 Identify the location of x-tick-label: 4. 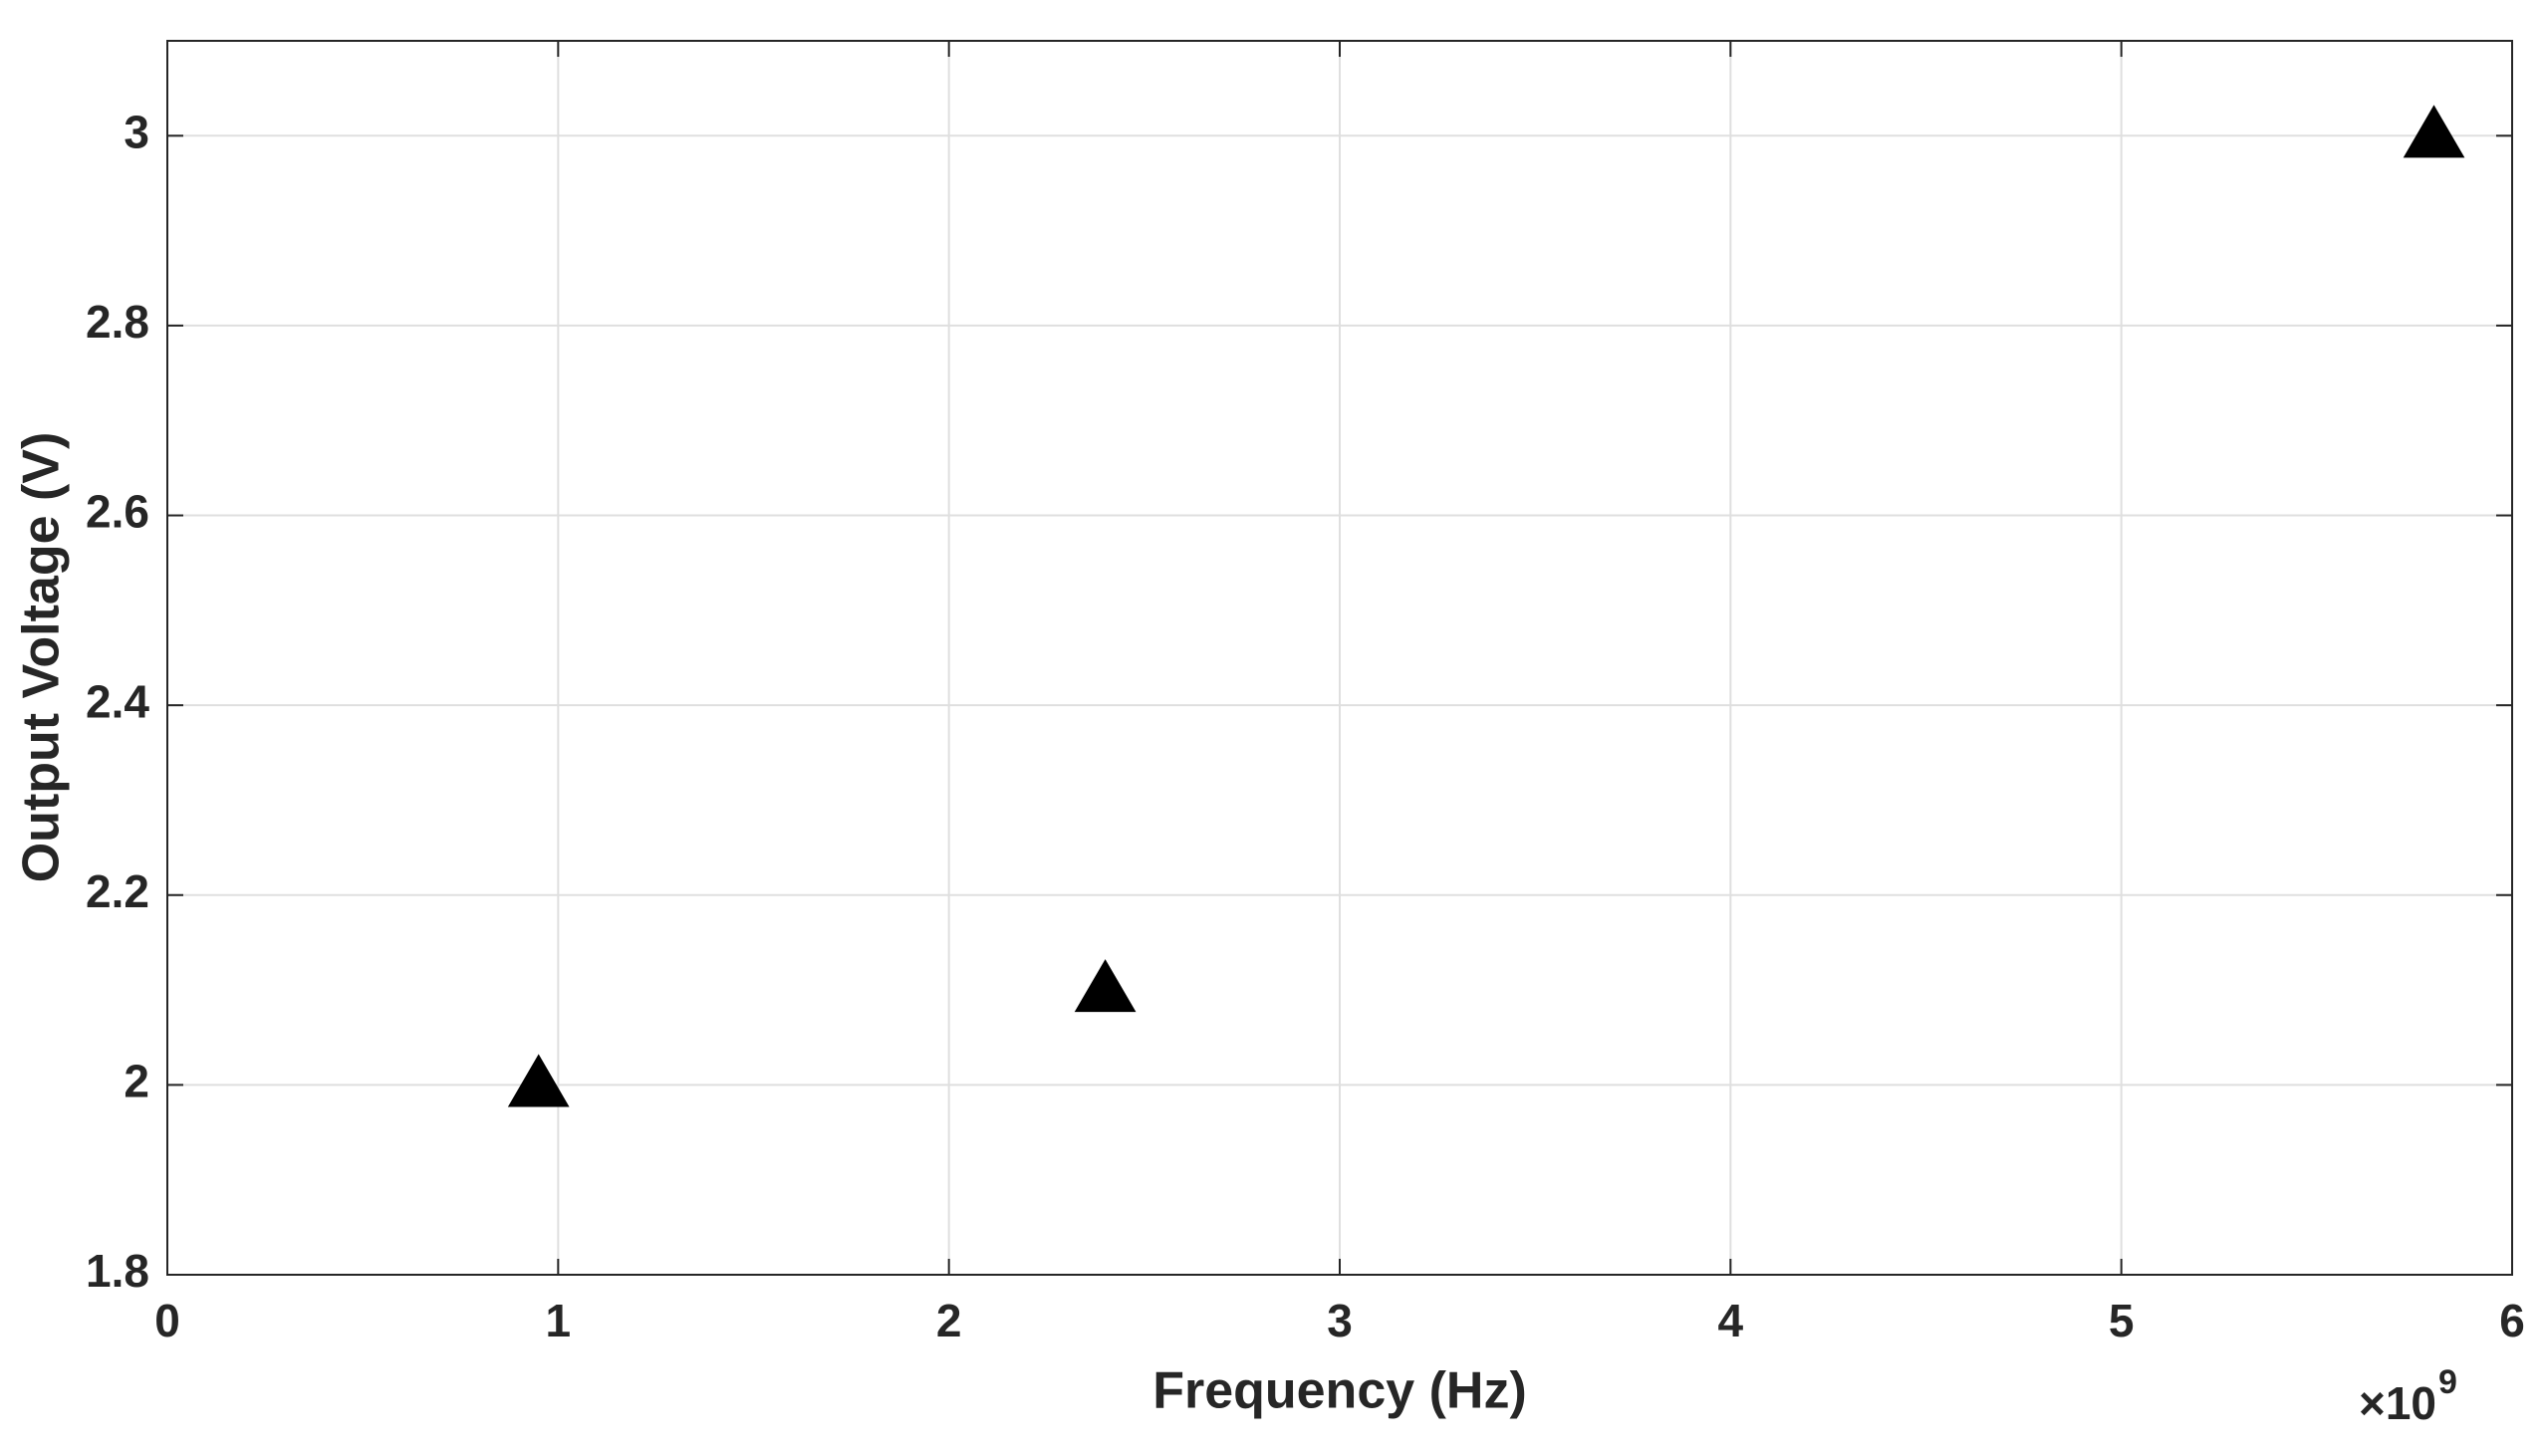
(1731, 1320).